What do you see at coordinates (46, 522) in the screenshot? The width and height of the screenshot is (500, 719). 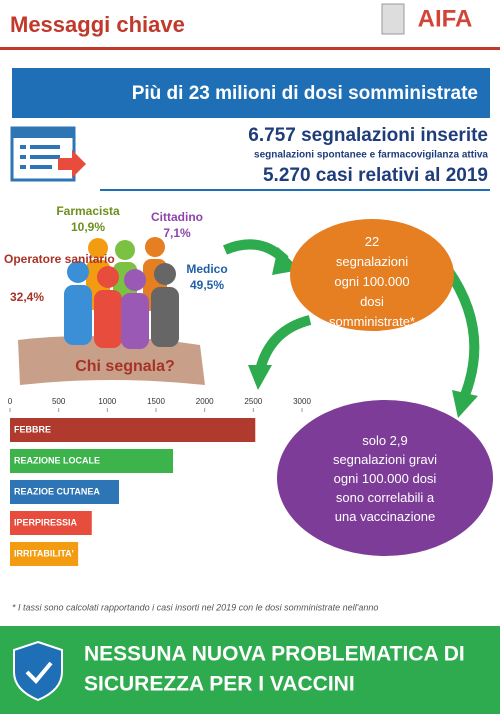 I see `bar-label: IPERPIRESSIA` at bounding box center [46, 522].